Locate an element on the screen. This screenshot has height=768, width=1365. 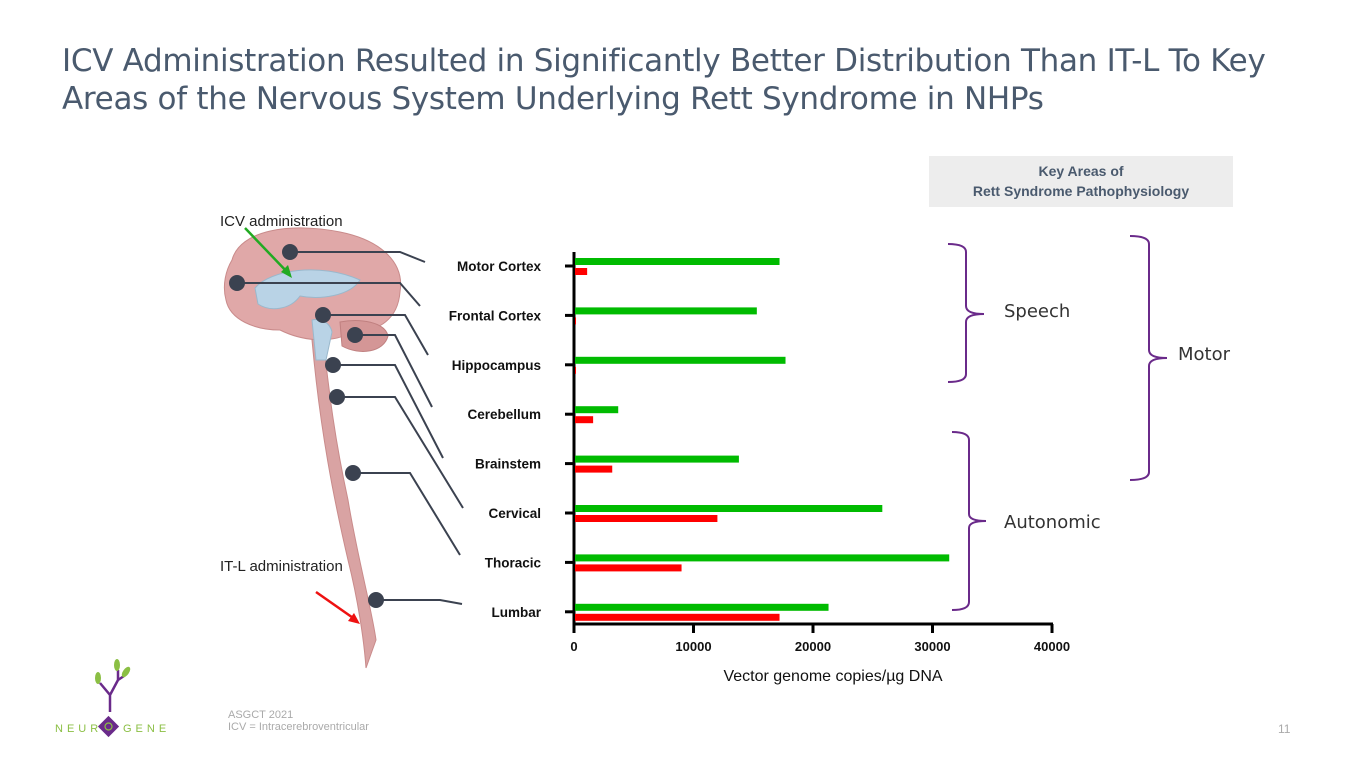
neurogene-logo is located at coordinates (113, 698).